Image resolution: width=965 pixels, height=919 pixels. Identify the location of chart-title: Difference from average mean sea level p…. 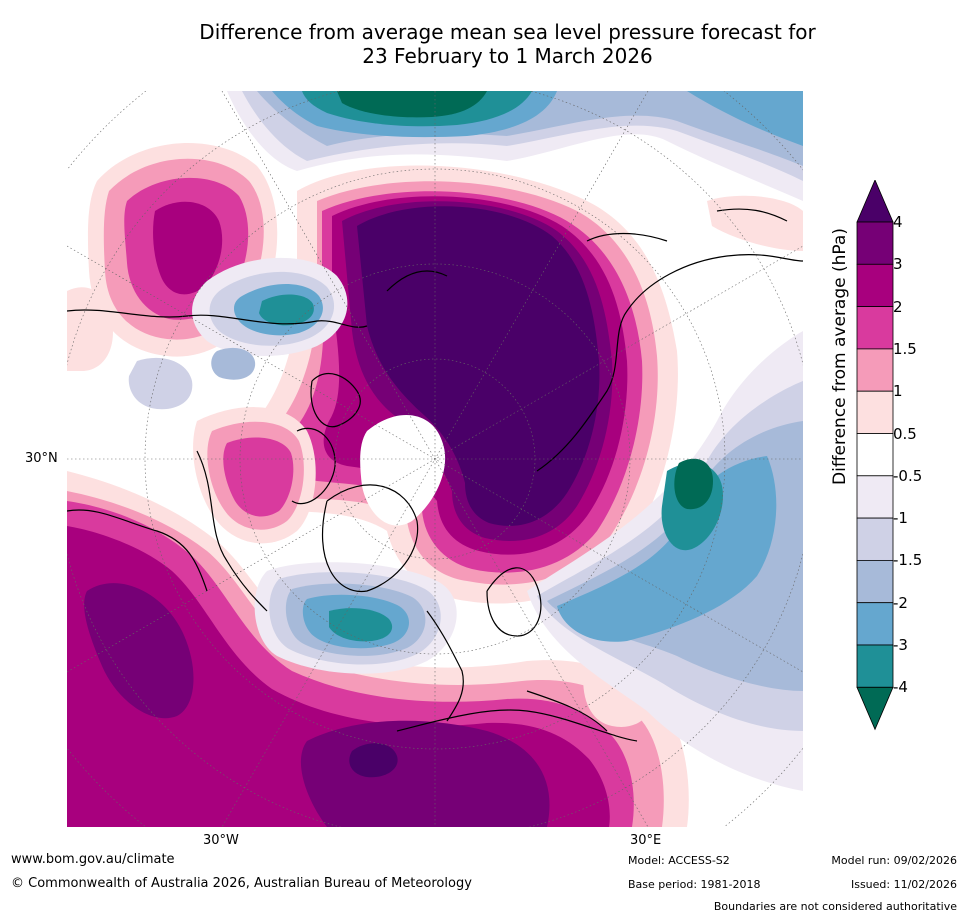
(482, 44).